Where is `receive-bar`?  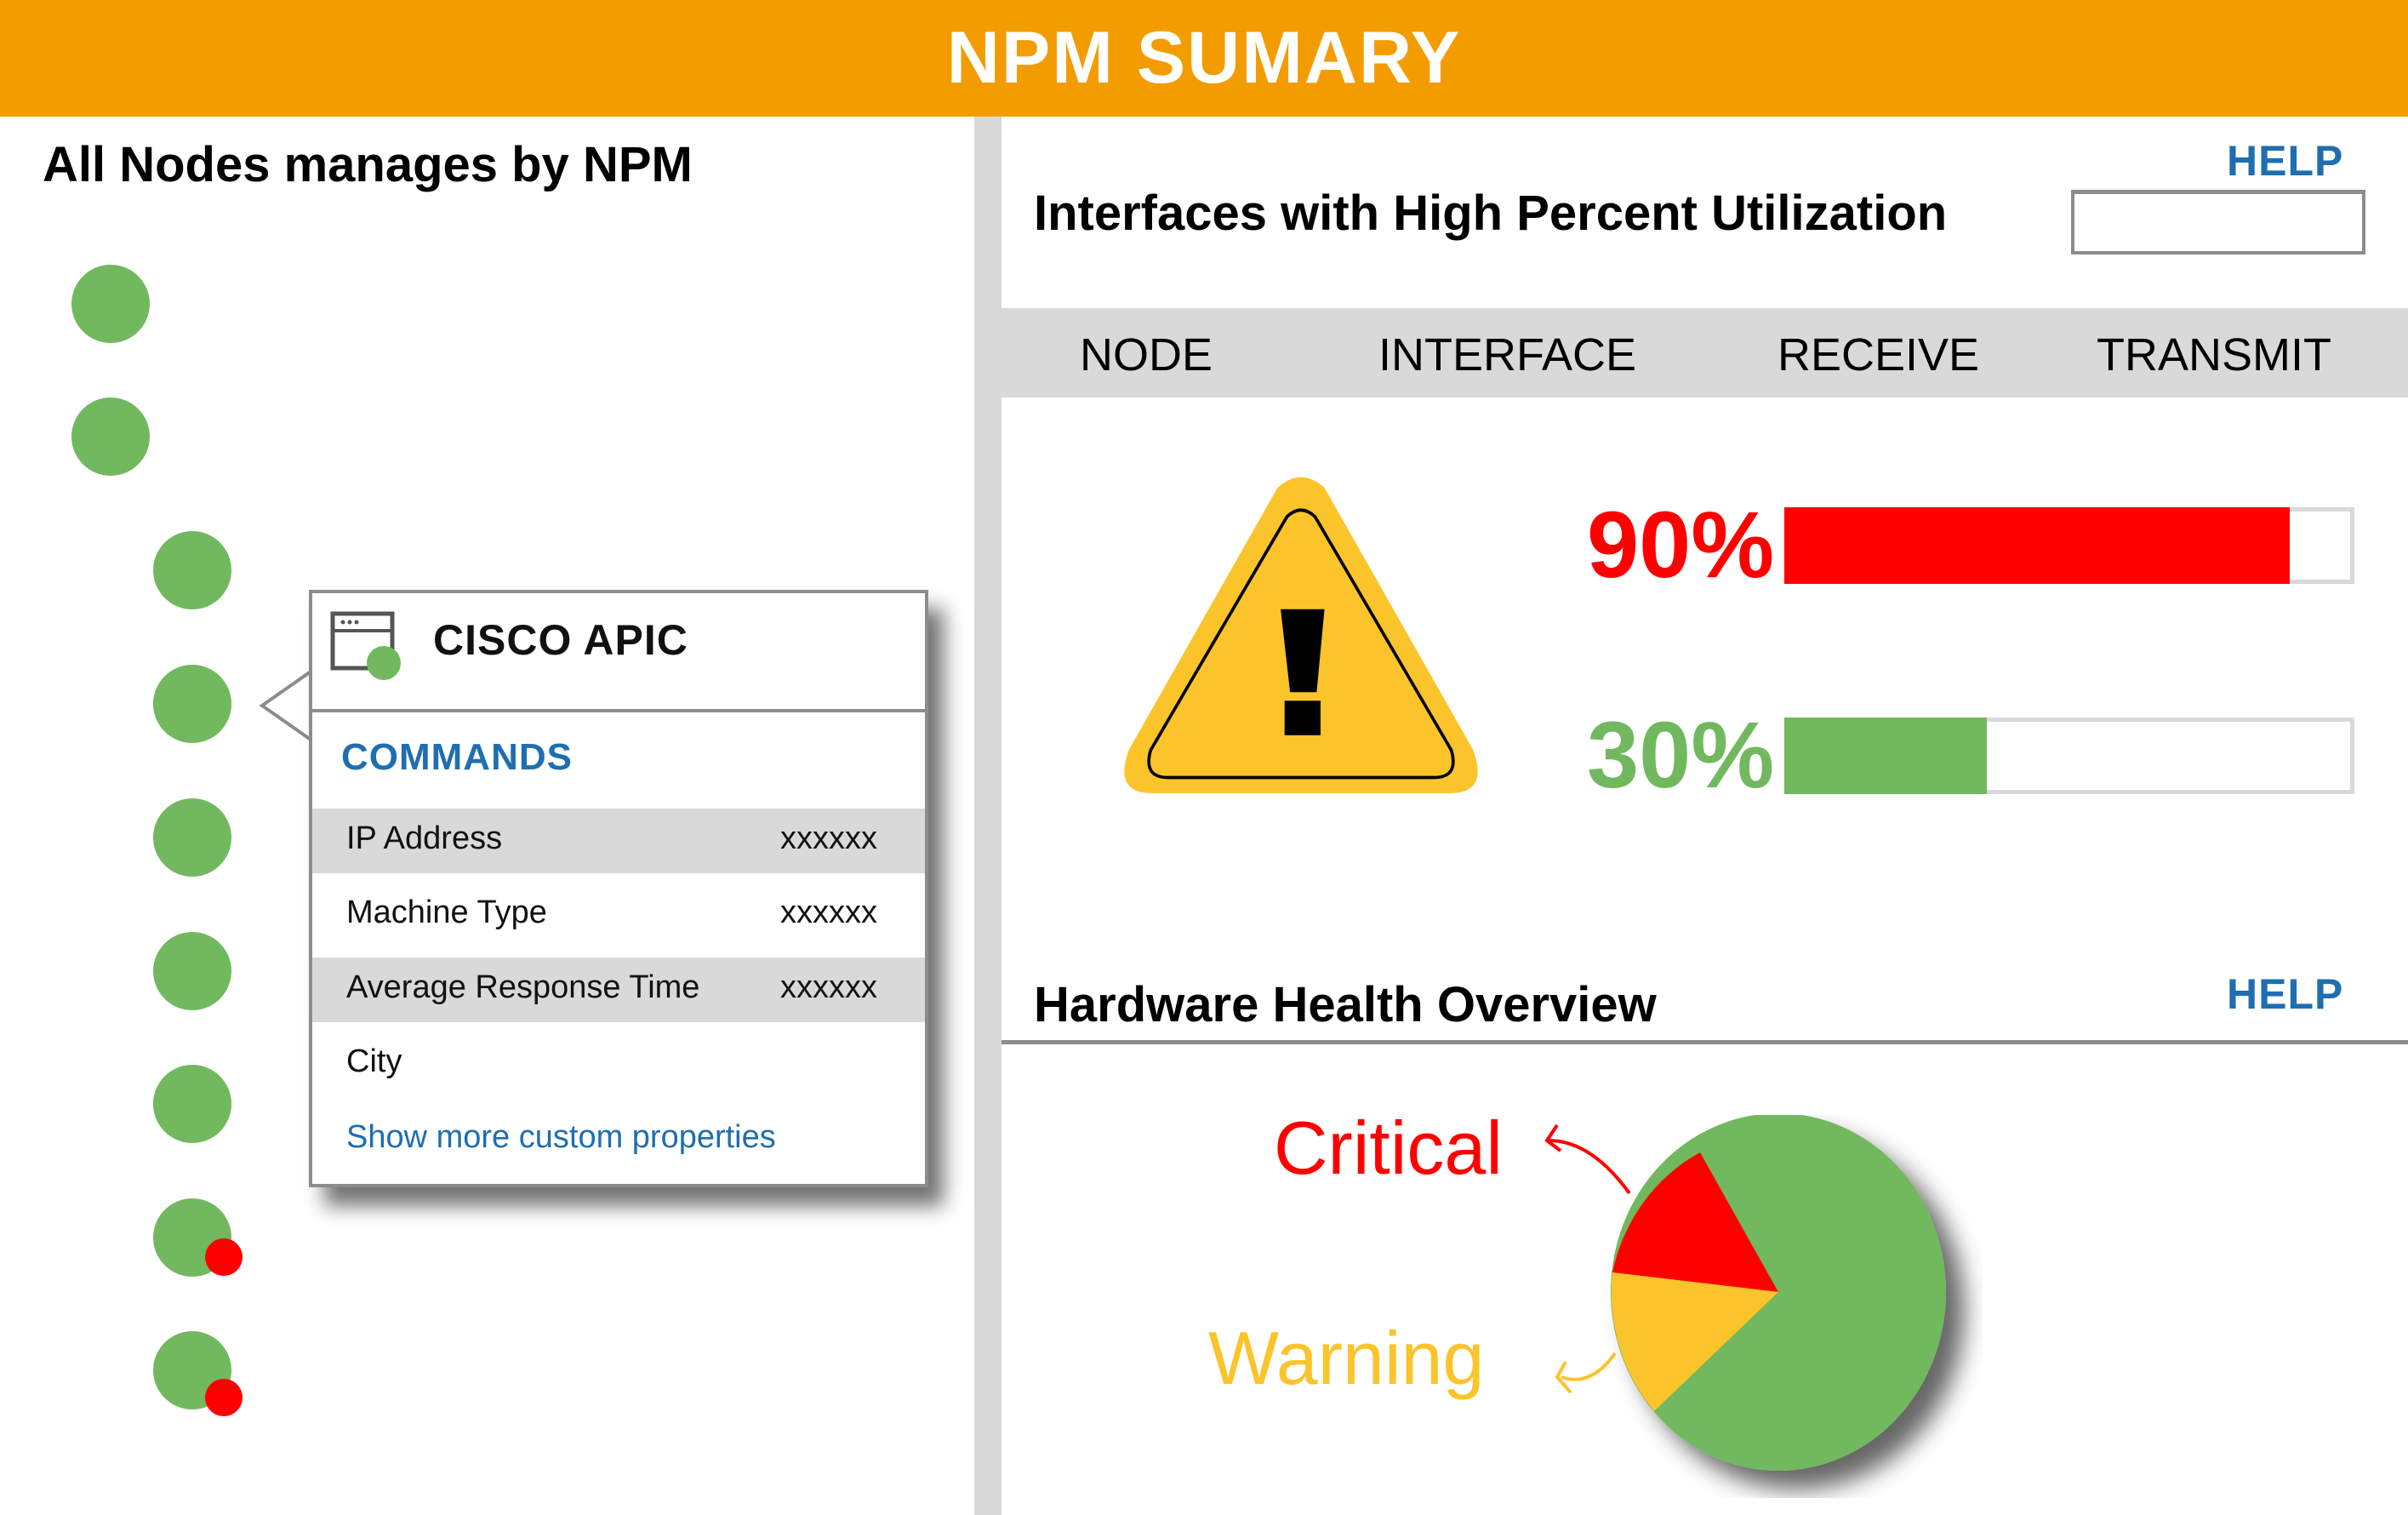
receive-bar is located at coordinates (2069, 545).